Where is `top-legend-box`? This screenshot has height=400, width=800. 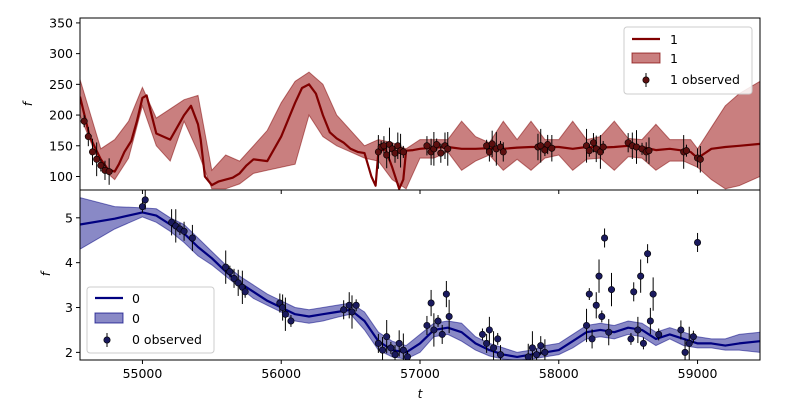
top-legend-box is located at coordinates (688, 60).